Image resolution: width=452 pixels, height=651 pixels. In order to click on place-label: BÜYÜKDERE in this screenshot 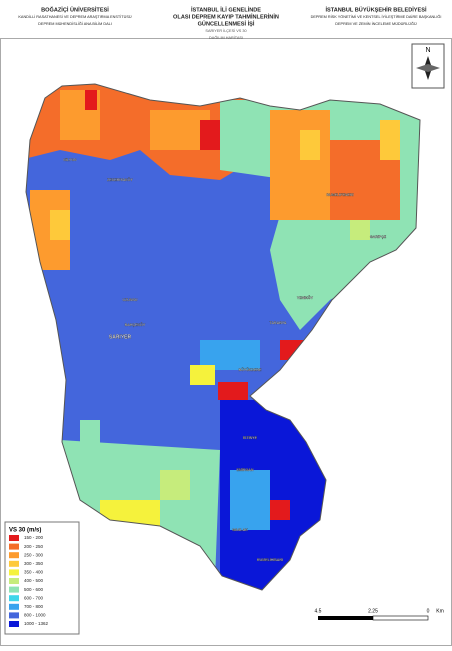, I will do `click(250, 369)`.